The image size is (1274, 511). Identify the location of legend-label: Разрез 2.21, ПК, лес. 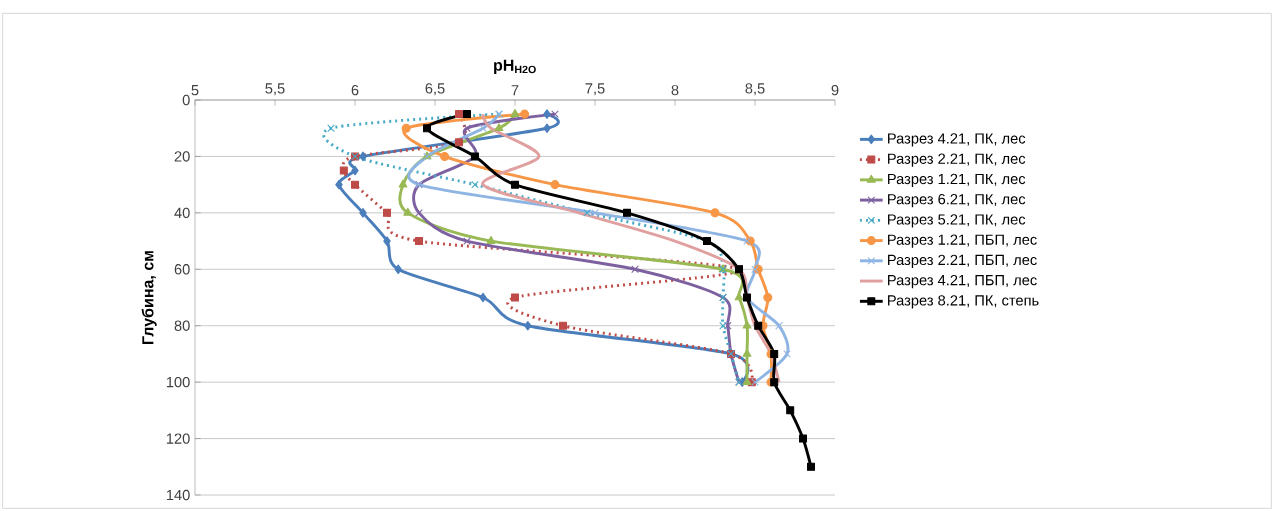
(957, 160).